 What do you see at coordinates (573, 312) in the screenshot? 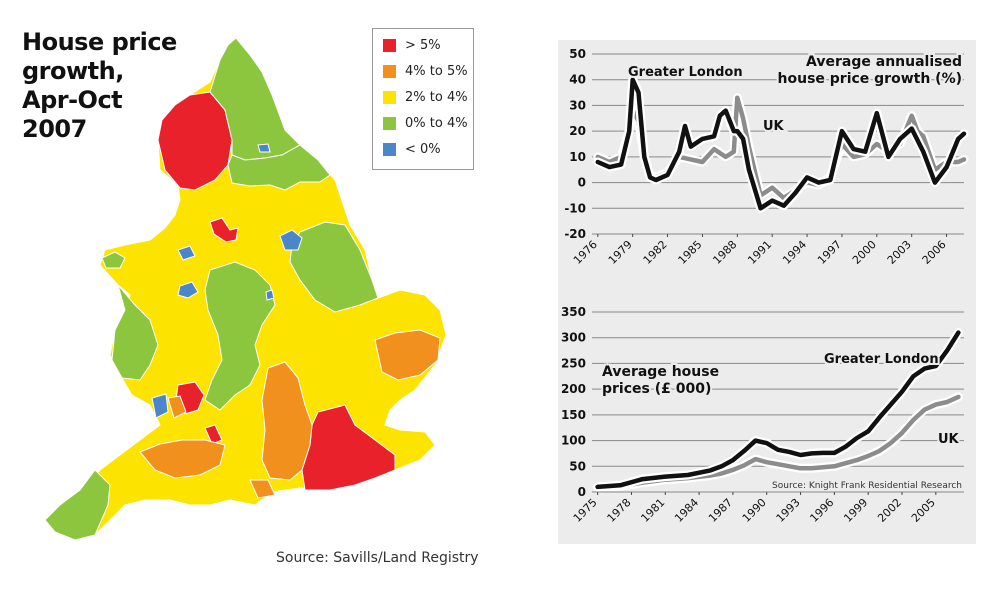
I see `y-tick-label: 350` at bounding box center [573, 312].